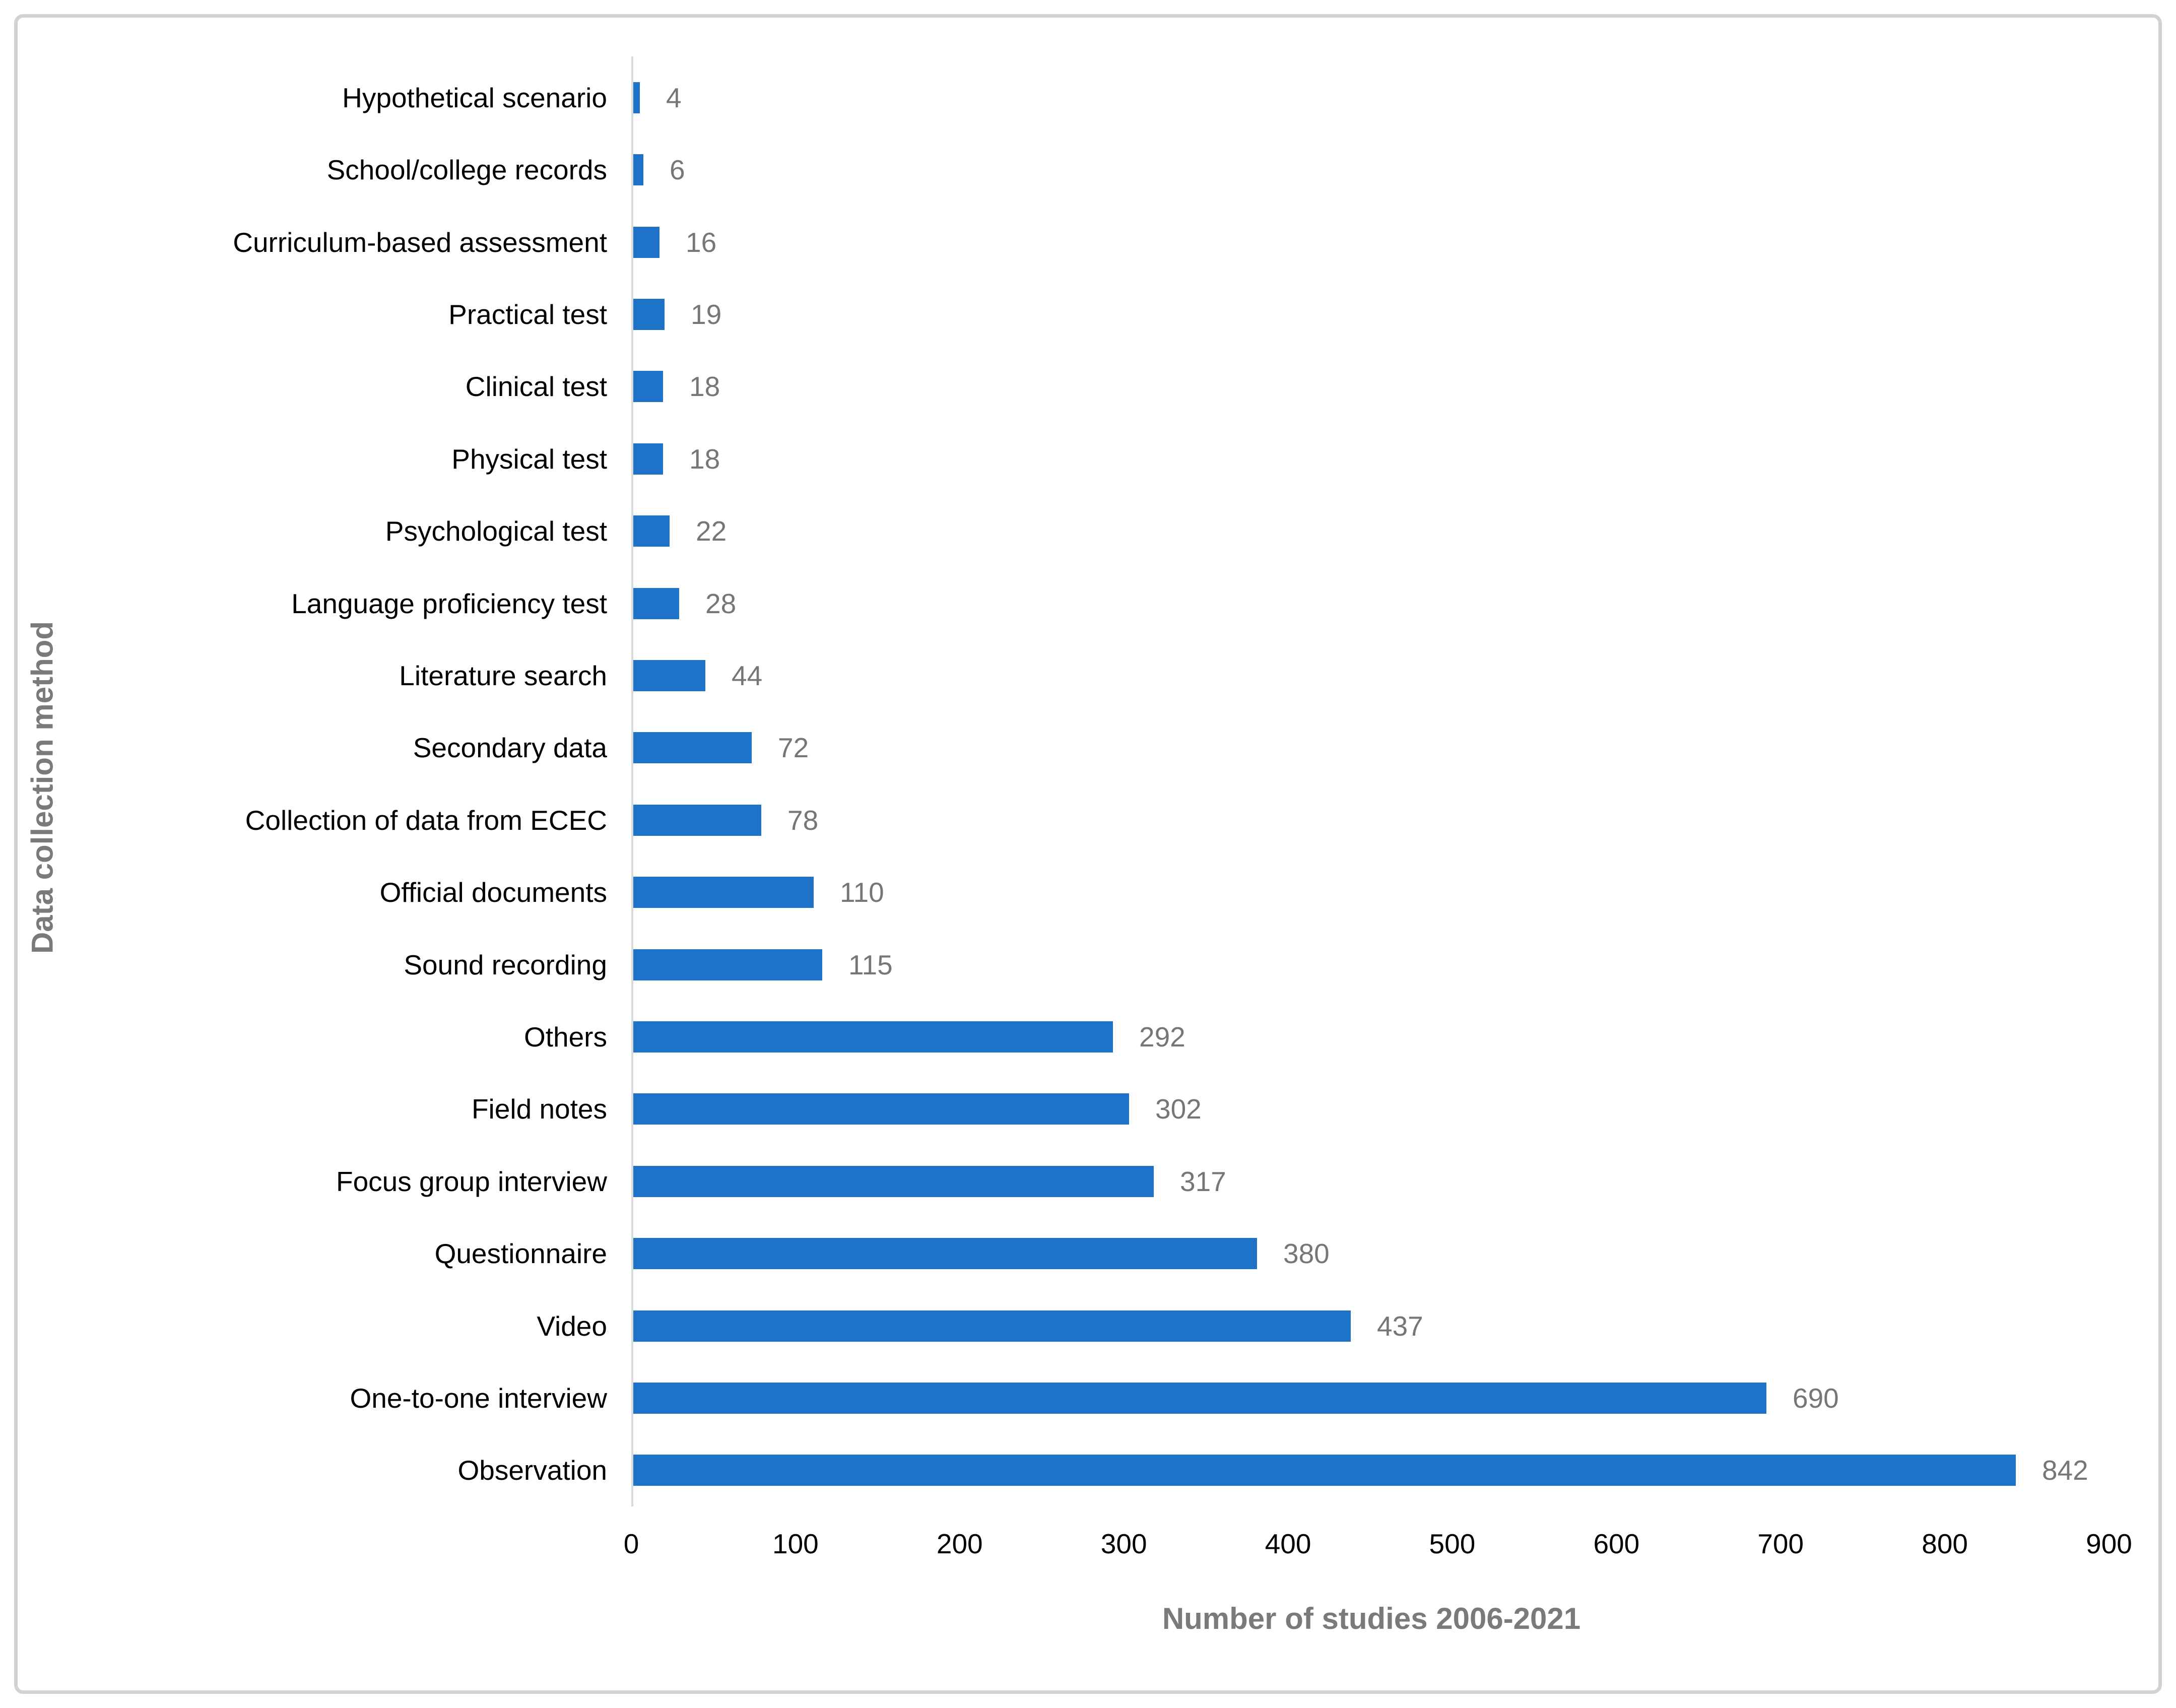  I want to click on value-label: 842, so click(2065, 1471).